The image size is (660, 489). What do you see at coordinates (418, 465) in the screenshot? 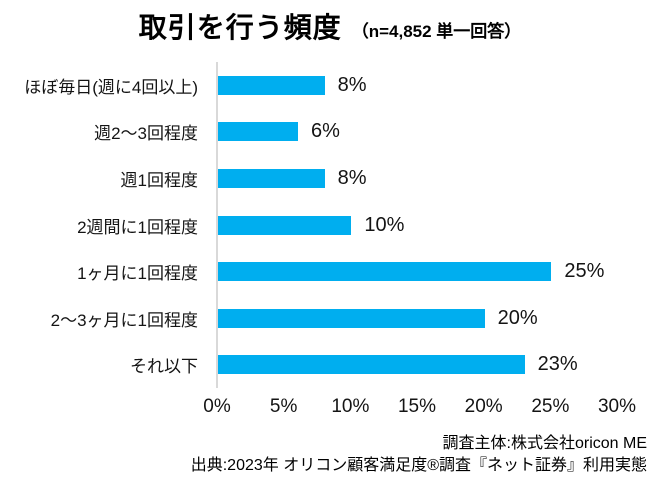
I see `source-line-2: 出典:2023年 オリコン顧客満足度®調査『ネット証券』利用実態` at bounding box center [418, 465].